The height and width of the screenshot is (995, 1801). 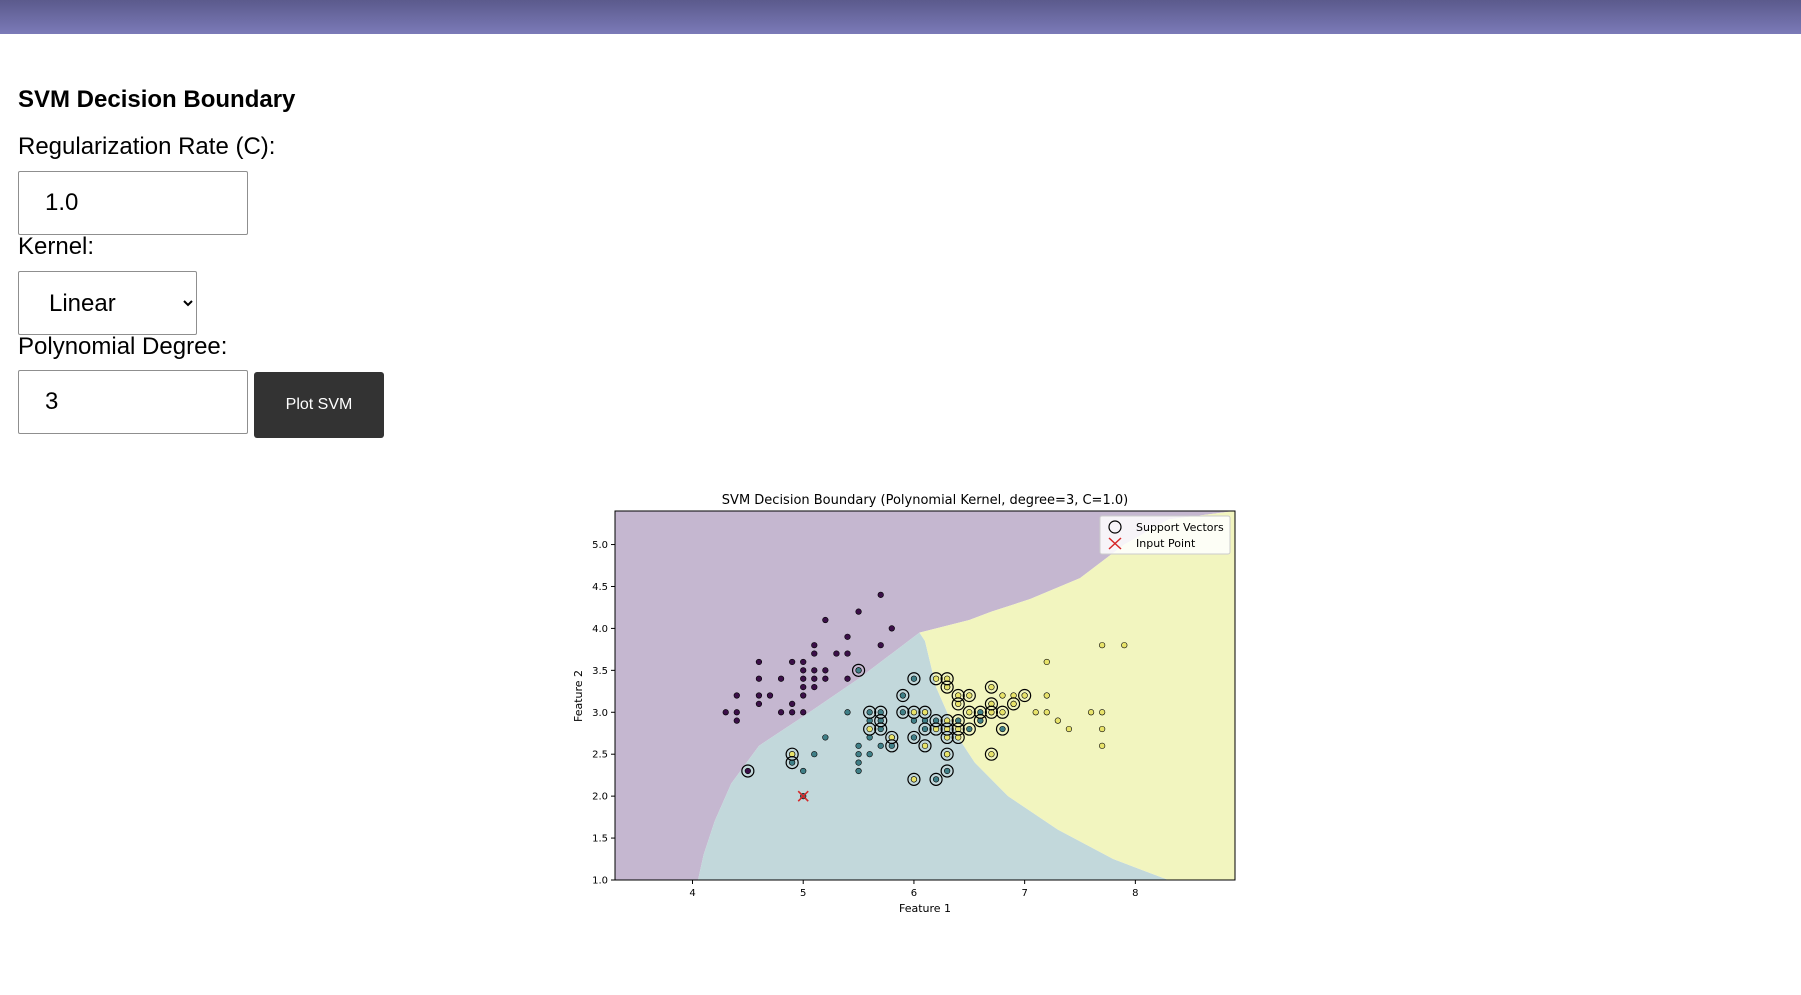 I want to click on decision-region, so click(x=925, y=695).